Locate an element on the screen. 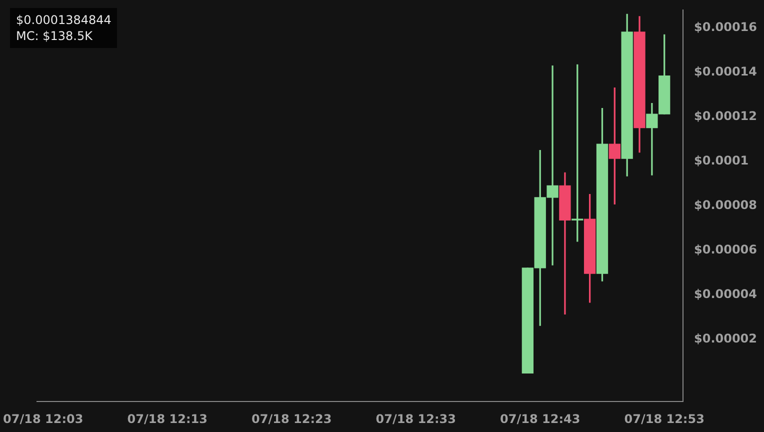 The width and height of the screenshot is (764, 432). x-tick-label: 07/18 12:43 is located at coordinates (540, 419).